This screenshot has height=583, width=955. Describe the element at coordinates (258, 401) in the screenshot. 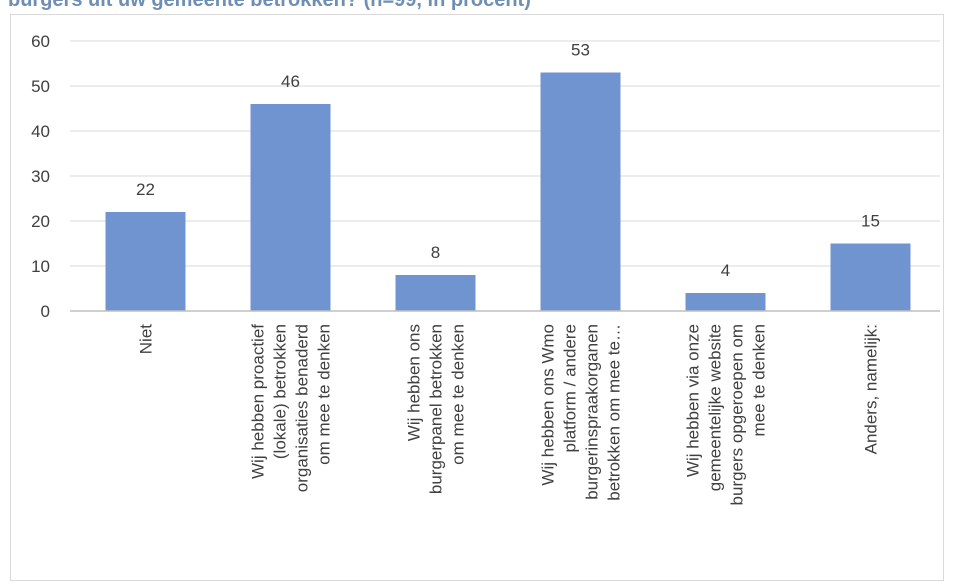

I see `category-label: Wij hebben proactief` at that location.